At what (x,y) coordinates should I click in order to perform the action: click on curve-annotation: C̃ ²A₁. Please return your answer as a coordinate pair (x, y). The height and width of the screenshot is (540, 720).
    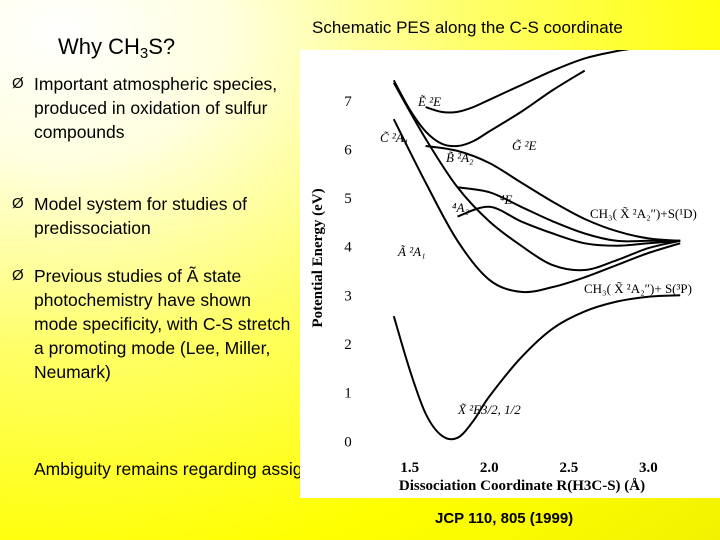
    Looking at the image, I should click on (394, 137).